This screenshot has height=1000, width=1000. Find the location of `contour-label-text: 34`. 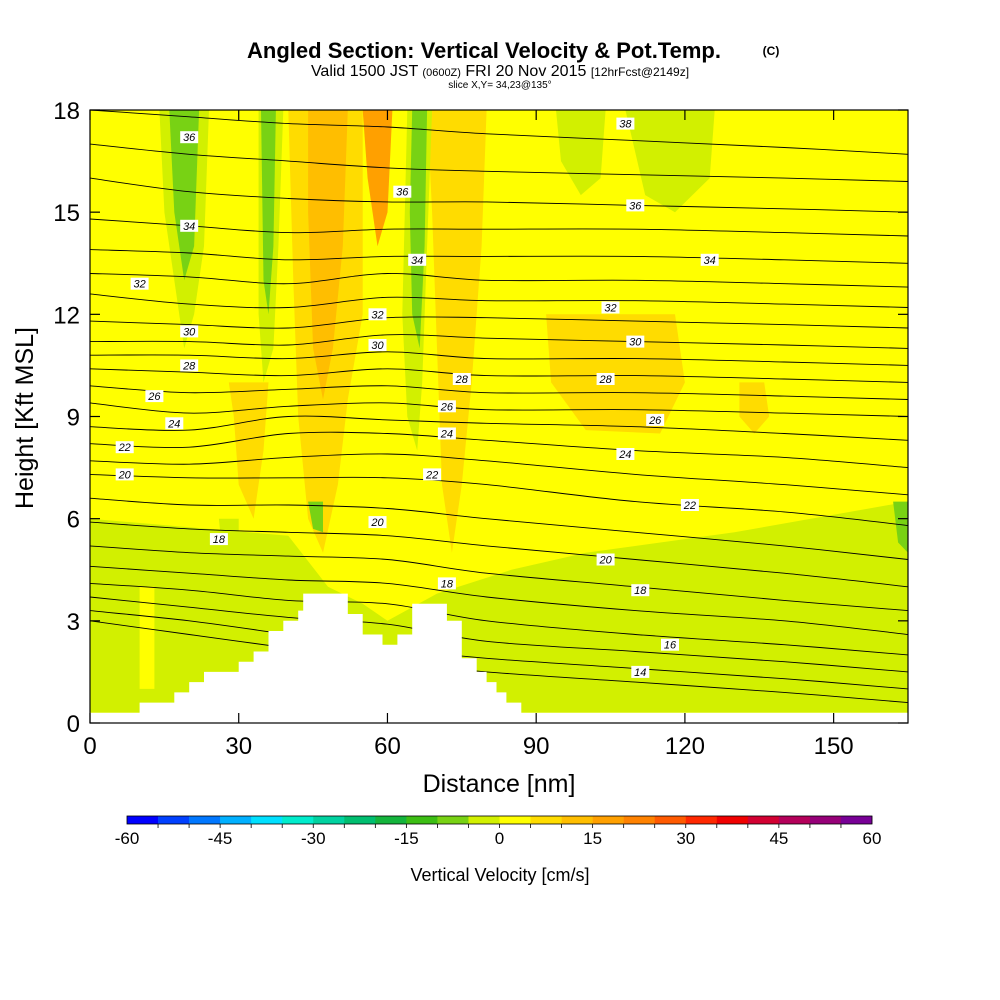

contour-label-text: 34 is located at coordinates (417, 261).